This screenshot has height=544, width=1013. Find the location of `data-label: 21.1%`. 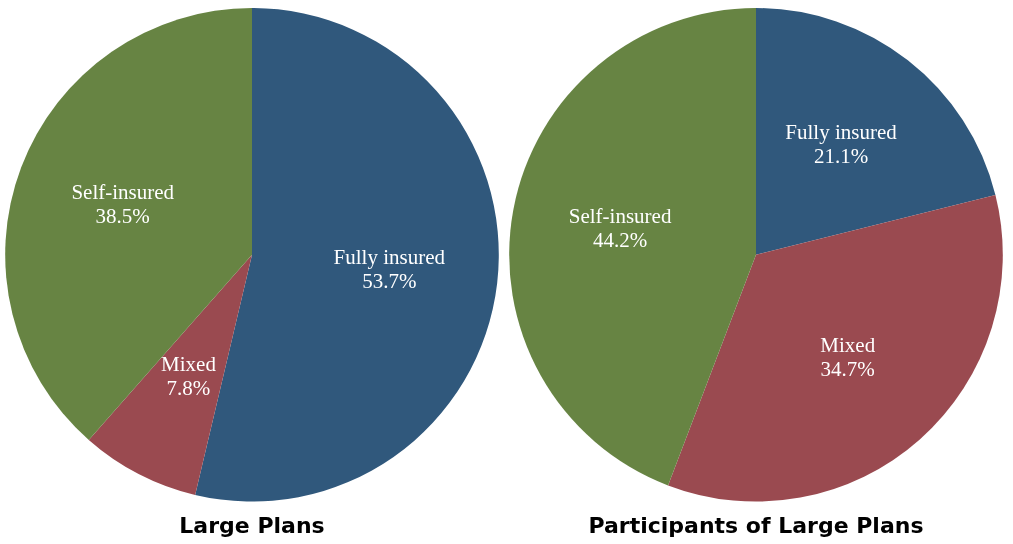

data-label: 21.1% is located at coordinates (841, 156).